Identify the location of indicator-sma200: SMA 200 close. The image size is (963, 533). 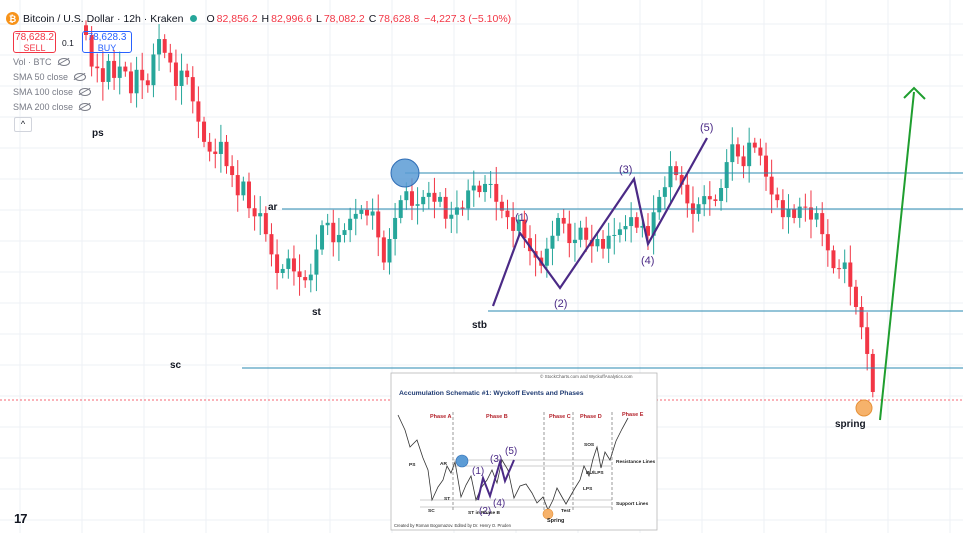
(52, 107).